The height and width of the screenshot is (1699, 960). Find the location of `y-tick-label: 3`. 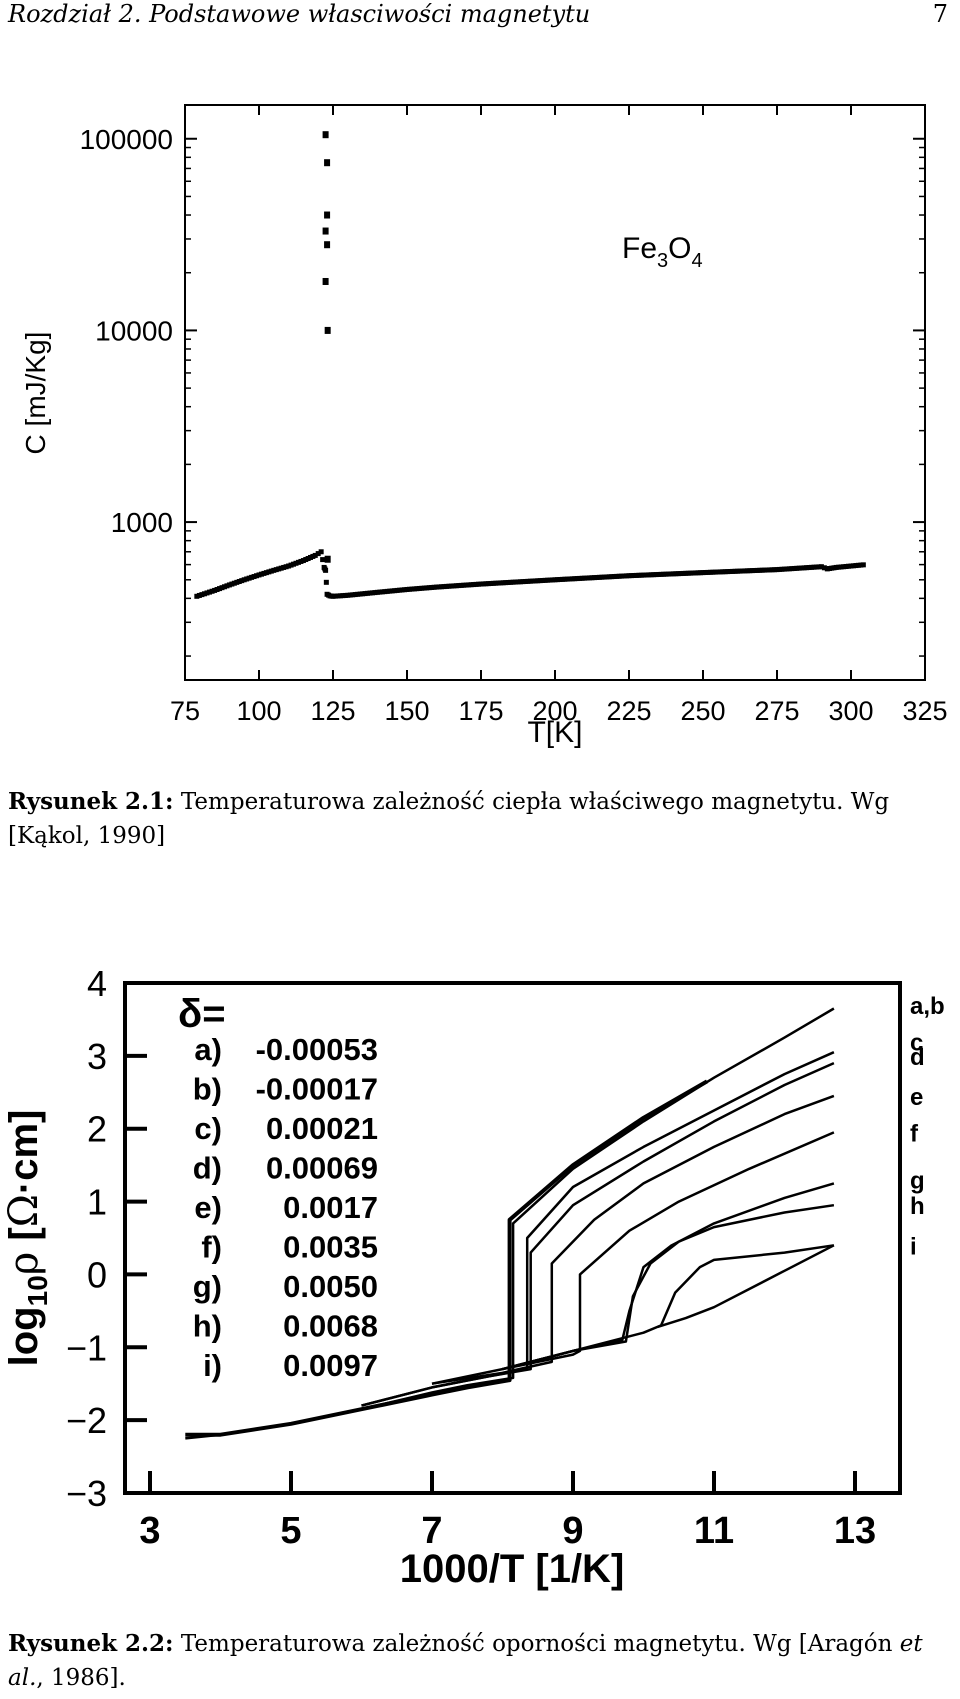

y-tick-label: 3 is located at coordinates (97, 1056).